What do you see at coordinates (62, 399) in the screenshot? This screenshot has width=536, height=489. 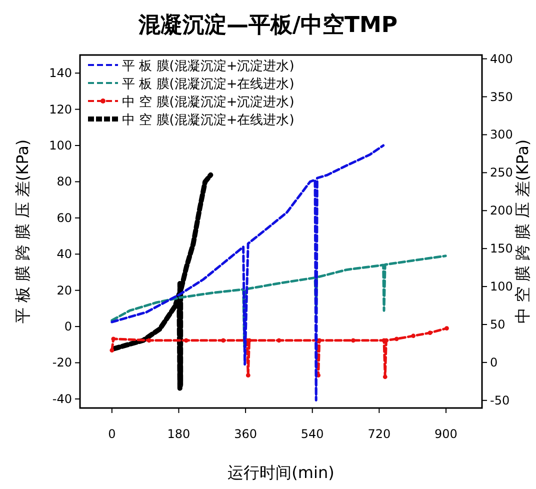 I see `y-tick-label: -40` at bounding box center [62, 399].